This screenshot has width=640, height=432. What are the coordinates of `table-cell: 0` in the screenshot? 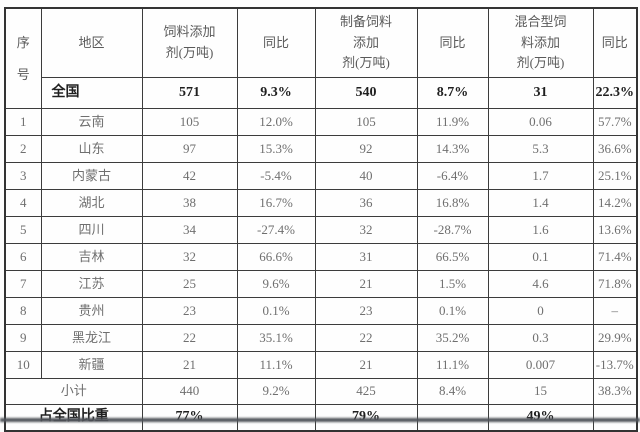 It's located at (540, 311).